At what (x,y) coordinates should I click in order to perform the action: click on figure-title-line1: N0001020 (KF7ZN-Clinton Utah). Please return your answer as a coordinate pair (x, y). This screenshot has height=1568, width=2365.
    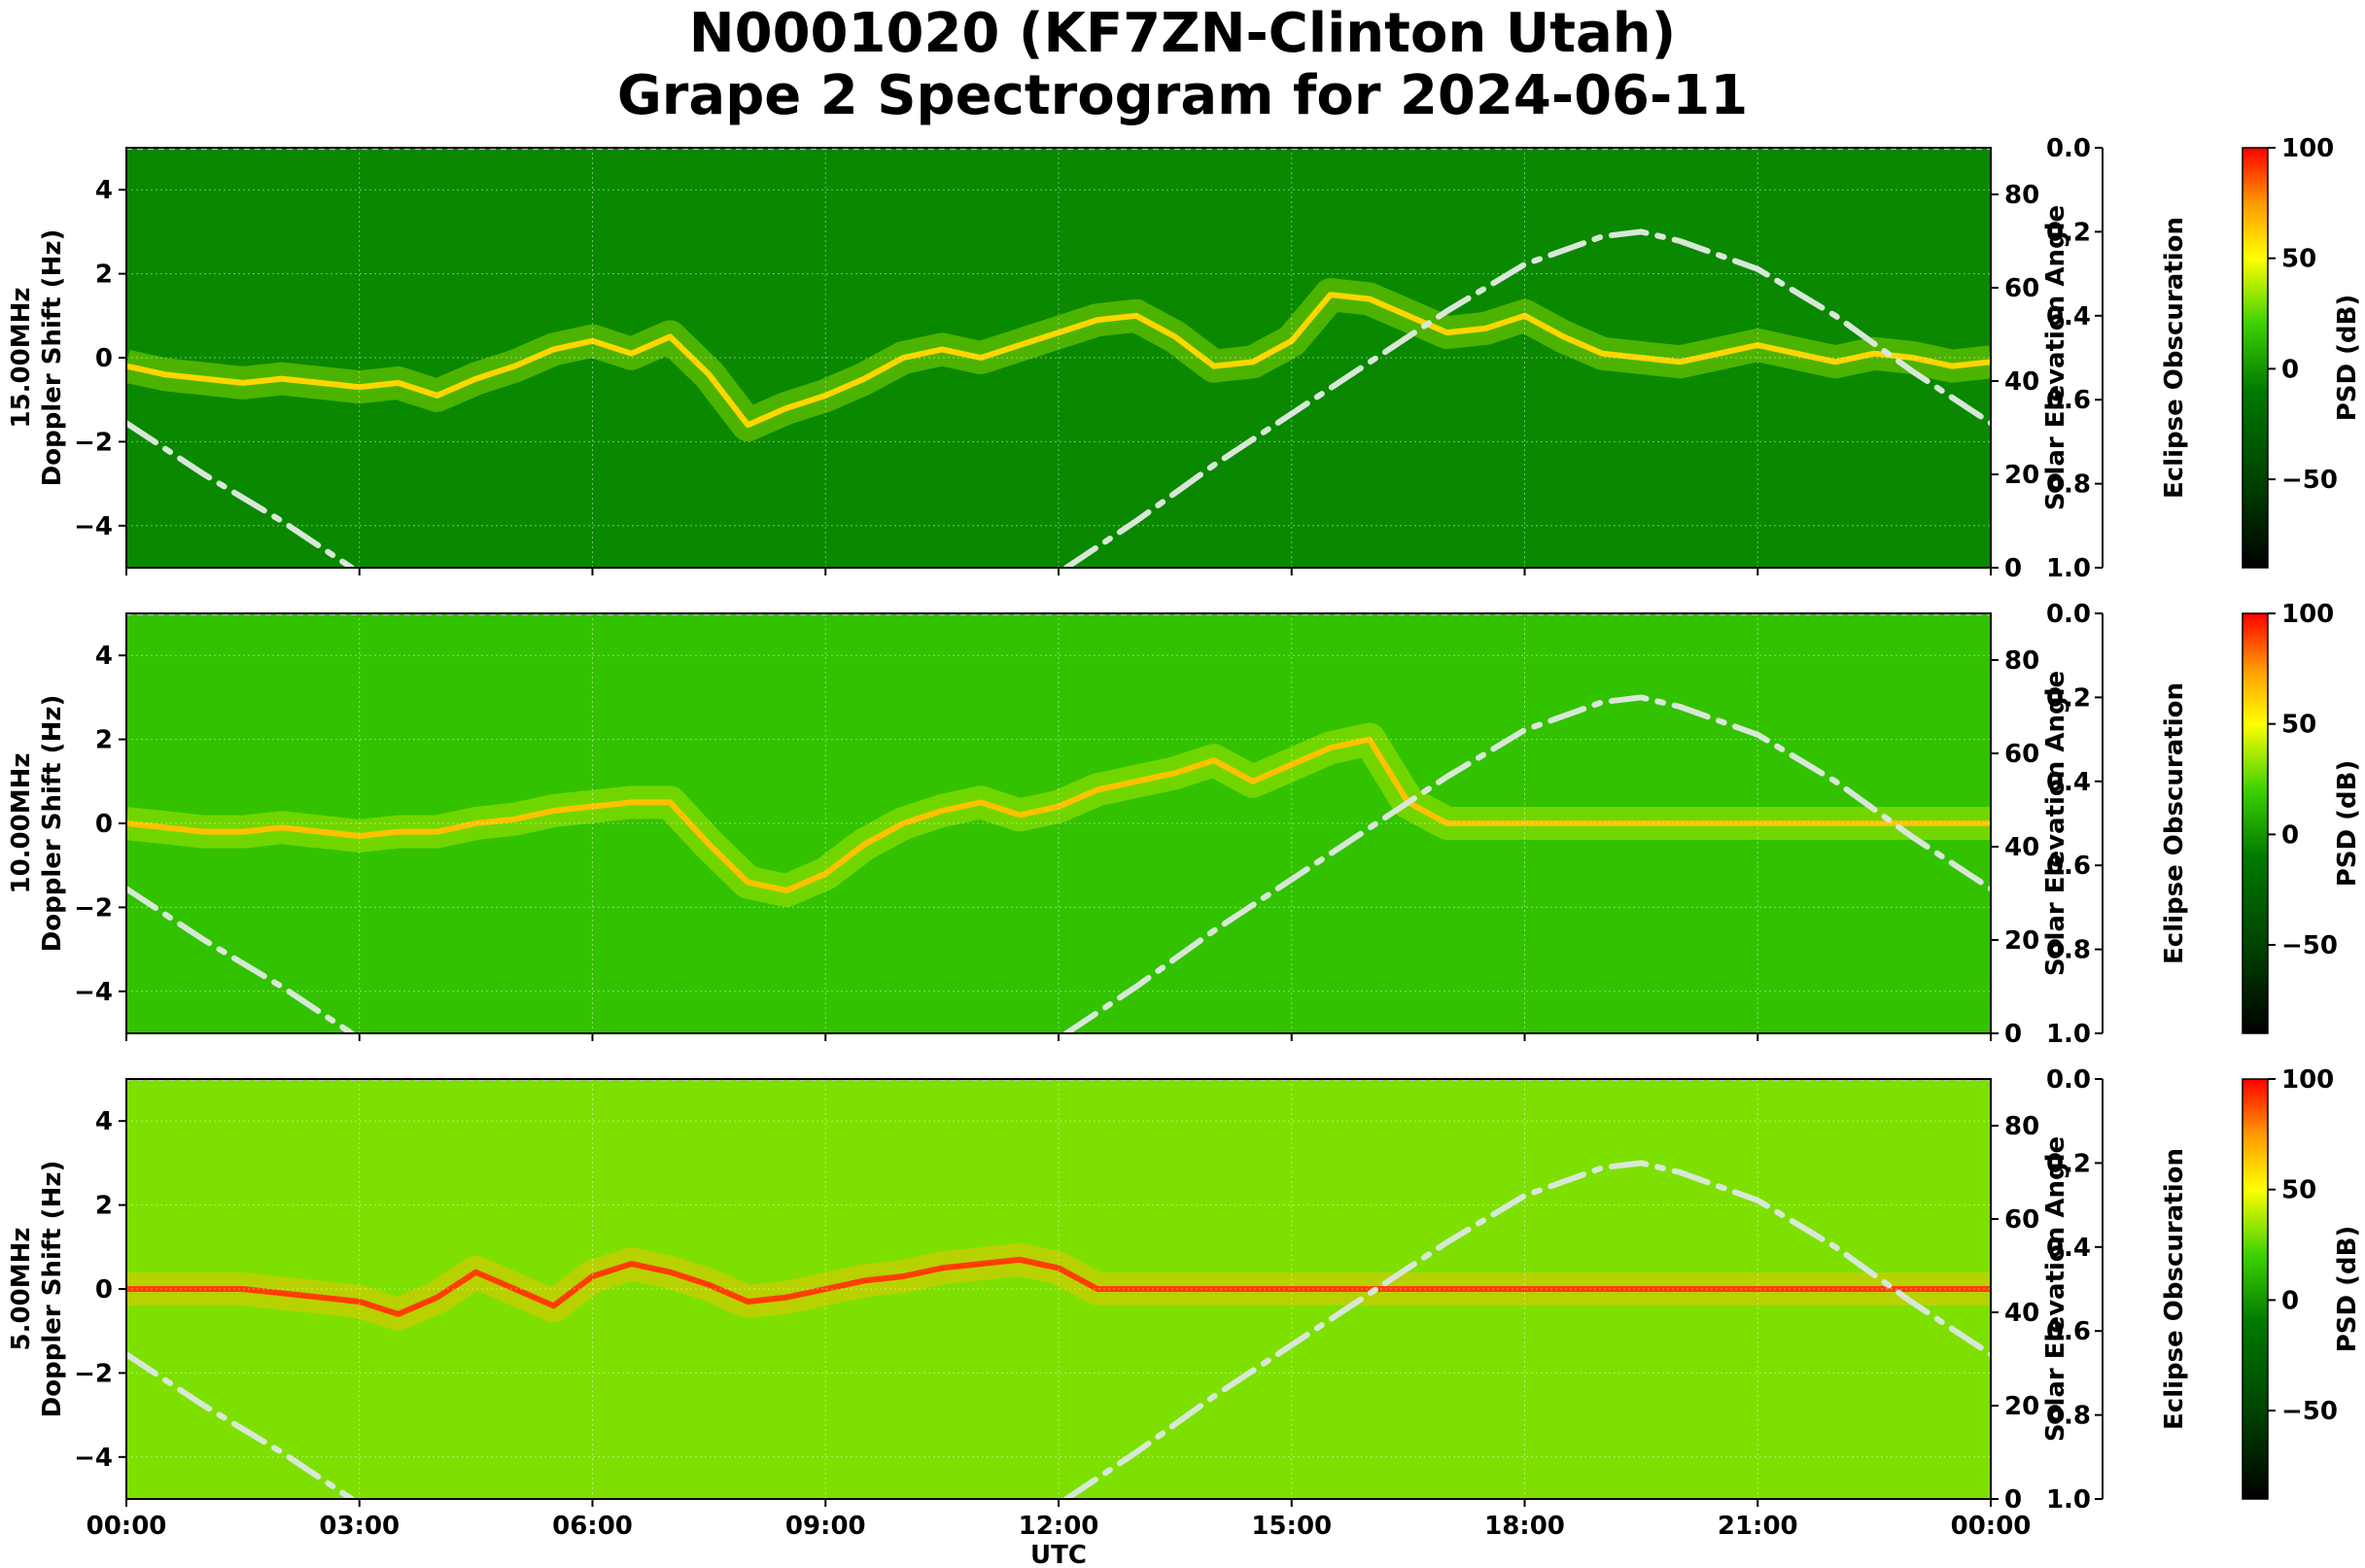
    Looking at the image, I should click on (1182, 33).